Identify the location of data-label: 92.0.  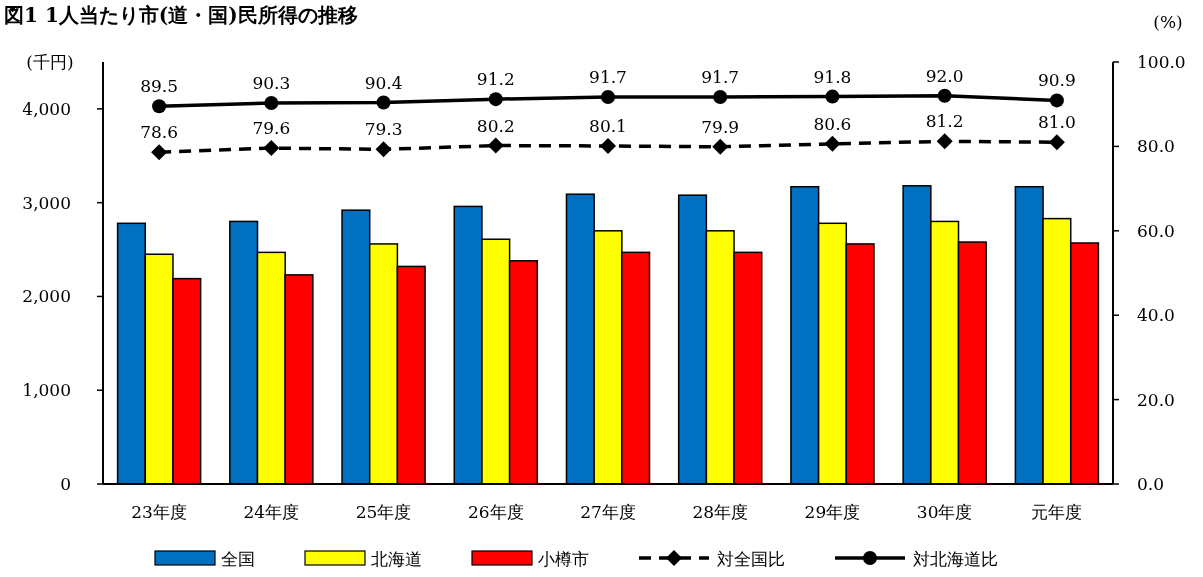
(944, 75).